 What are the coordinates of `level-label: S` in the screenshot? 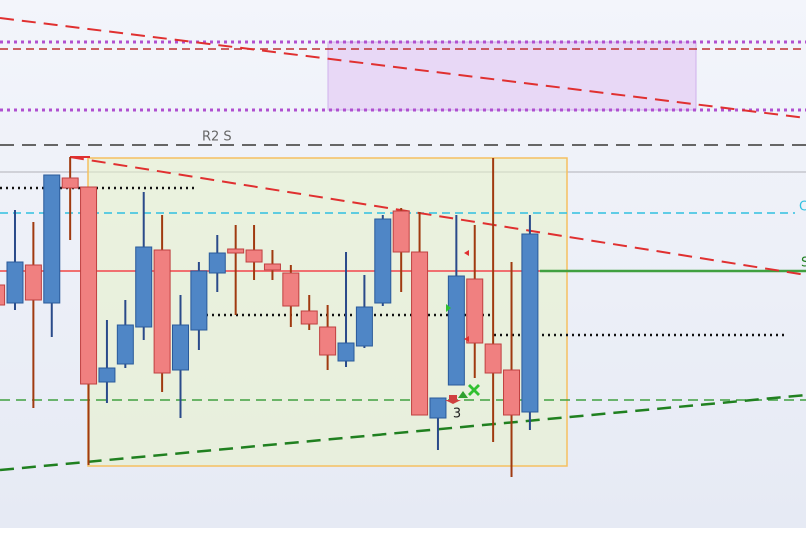 It's located at (803, 263).